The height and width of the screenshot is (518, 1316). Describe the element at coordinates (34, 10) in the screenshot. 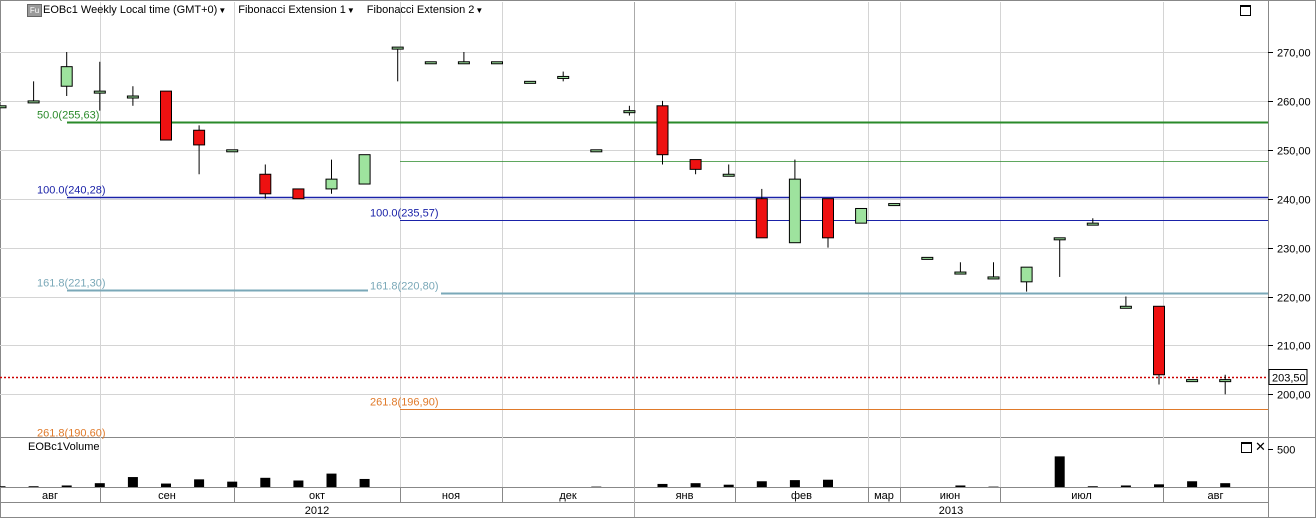

I see `instrument-badge: Fu` at that location.